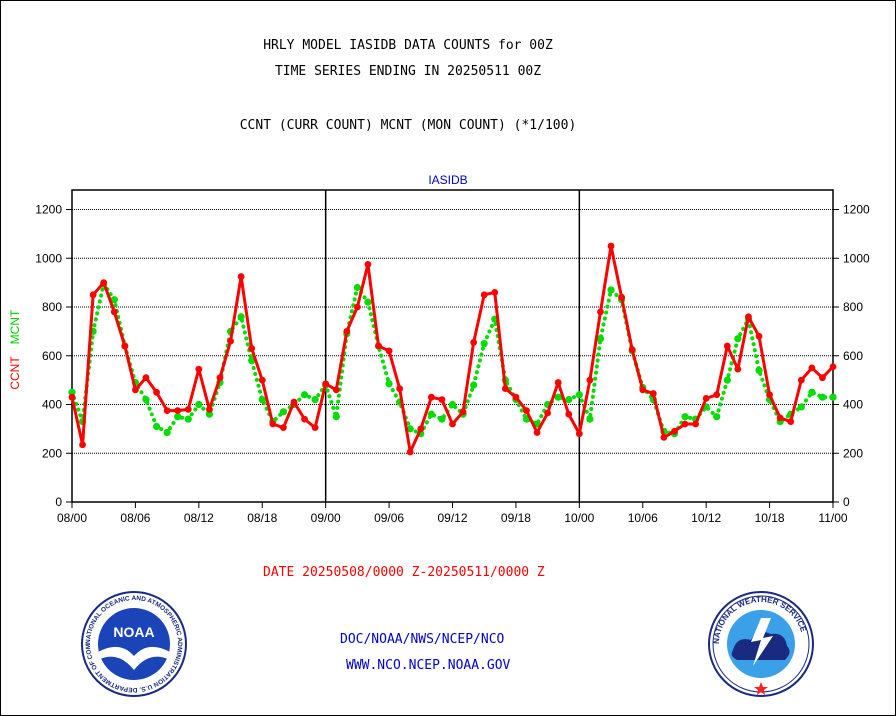  Describe the element at coordinates (199, 518) in the screenshot. I see `xtick-label: 08/12` at that location.